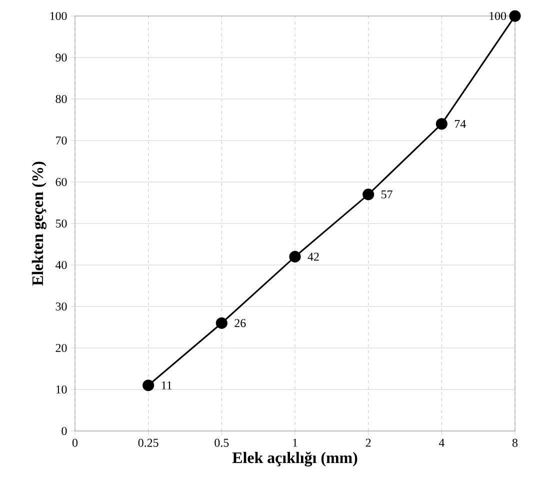 This screenshot has width=534, height=497. Describe the element at coordinates (148, 442) in the screenshot. I see `x-tick-label: 0.25` at that location.